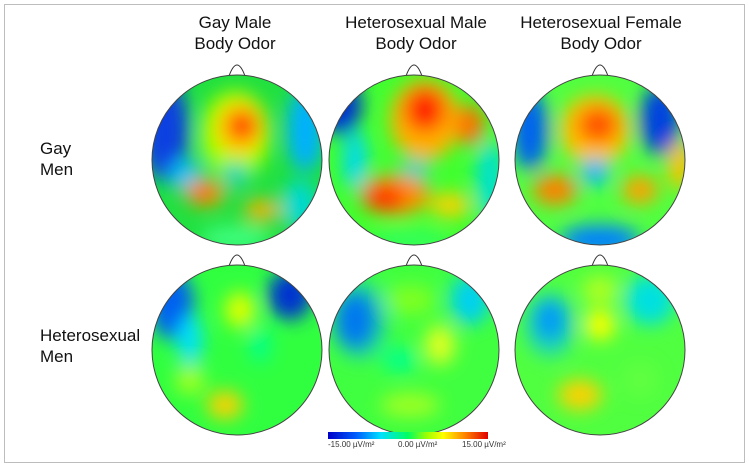  I want to click on row-label-line1: Heterosexual, so click(90, 335).